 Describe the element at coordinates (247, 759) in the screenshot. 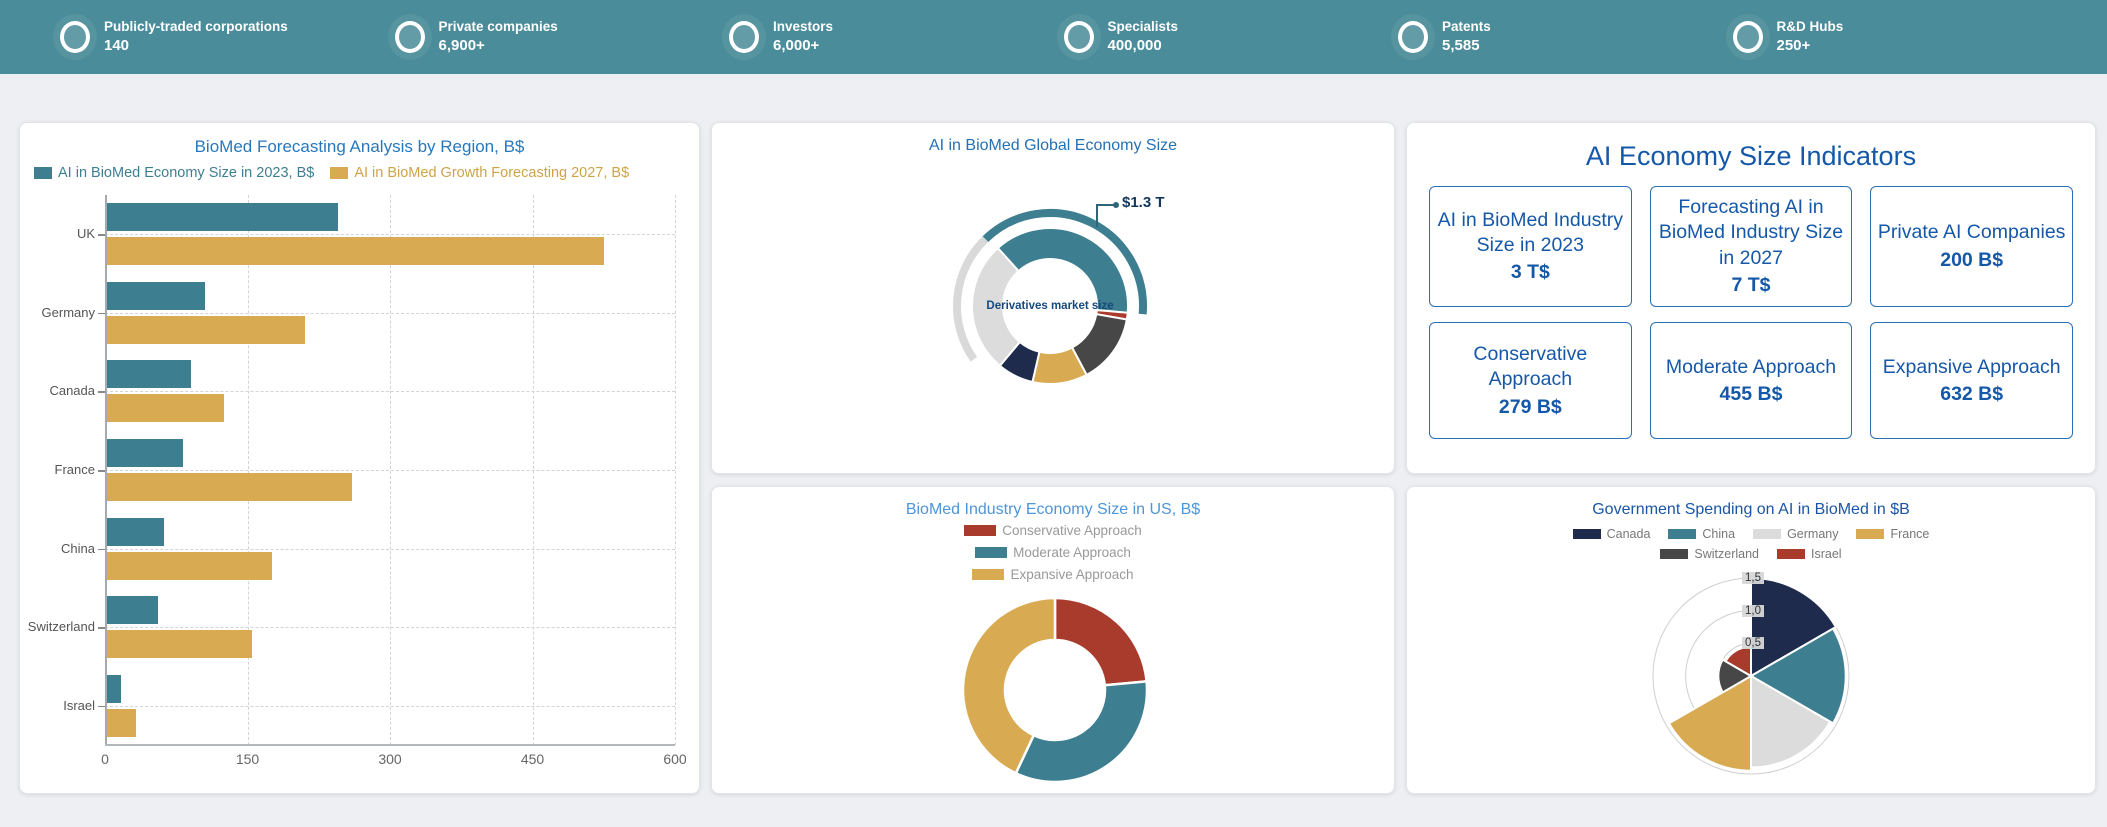

I see `xtick: 150` at that location.